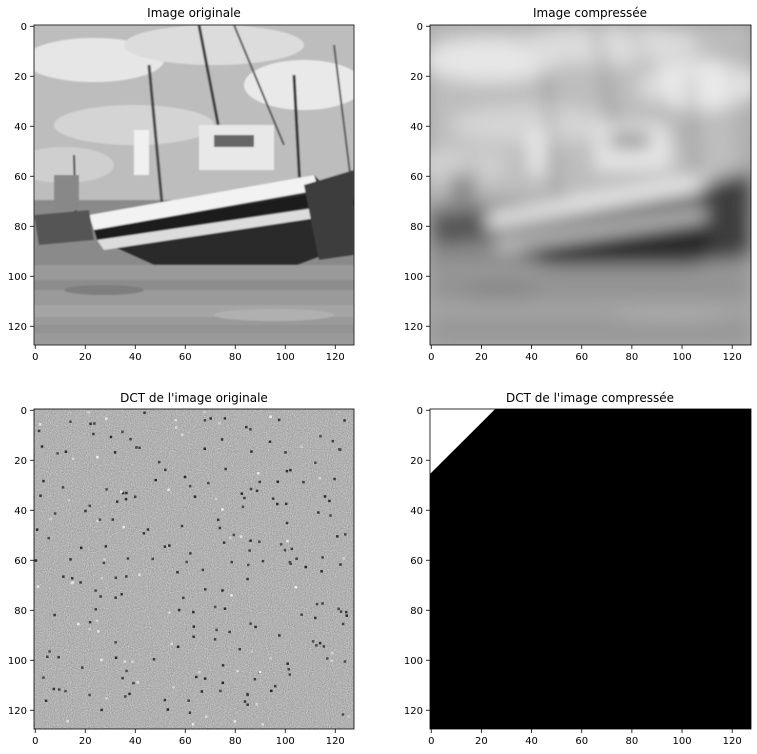 The height and width of the screenshot is (754, 757). I want to click on y-tick-label: 100, so click(413, 277).